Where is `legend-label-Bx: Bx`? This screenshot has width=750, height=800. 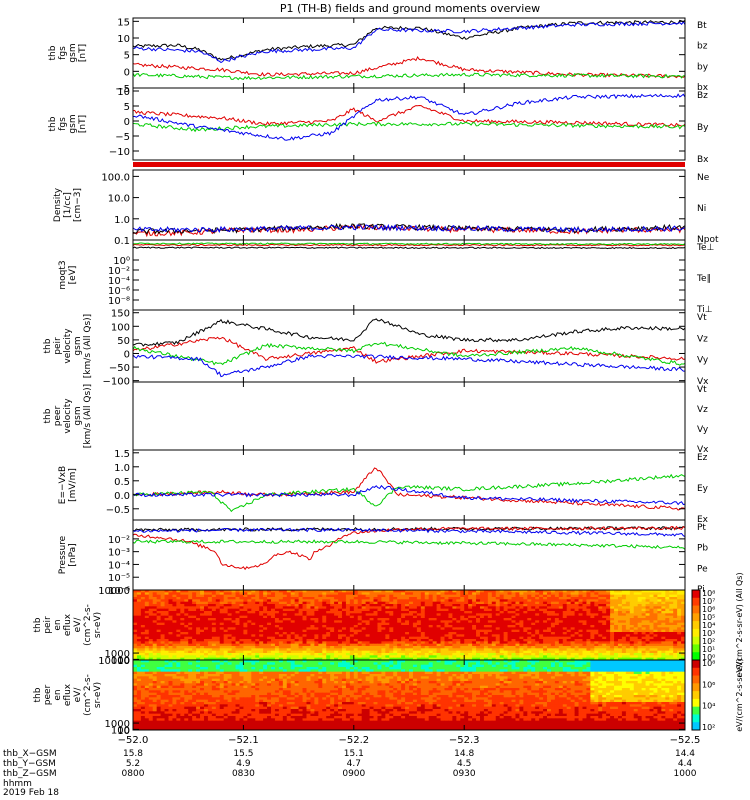
legend-label-Bx: Bx is located at coordinates (703, 160).